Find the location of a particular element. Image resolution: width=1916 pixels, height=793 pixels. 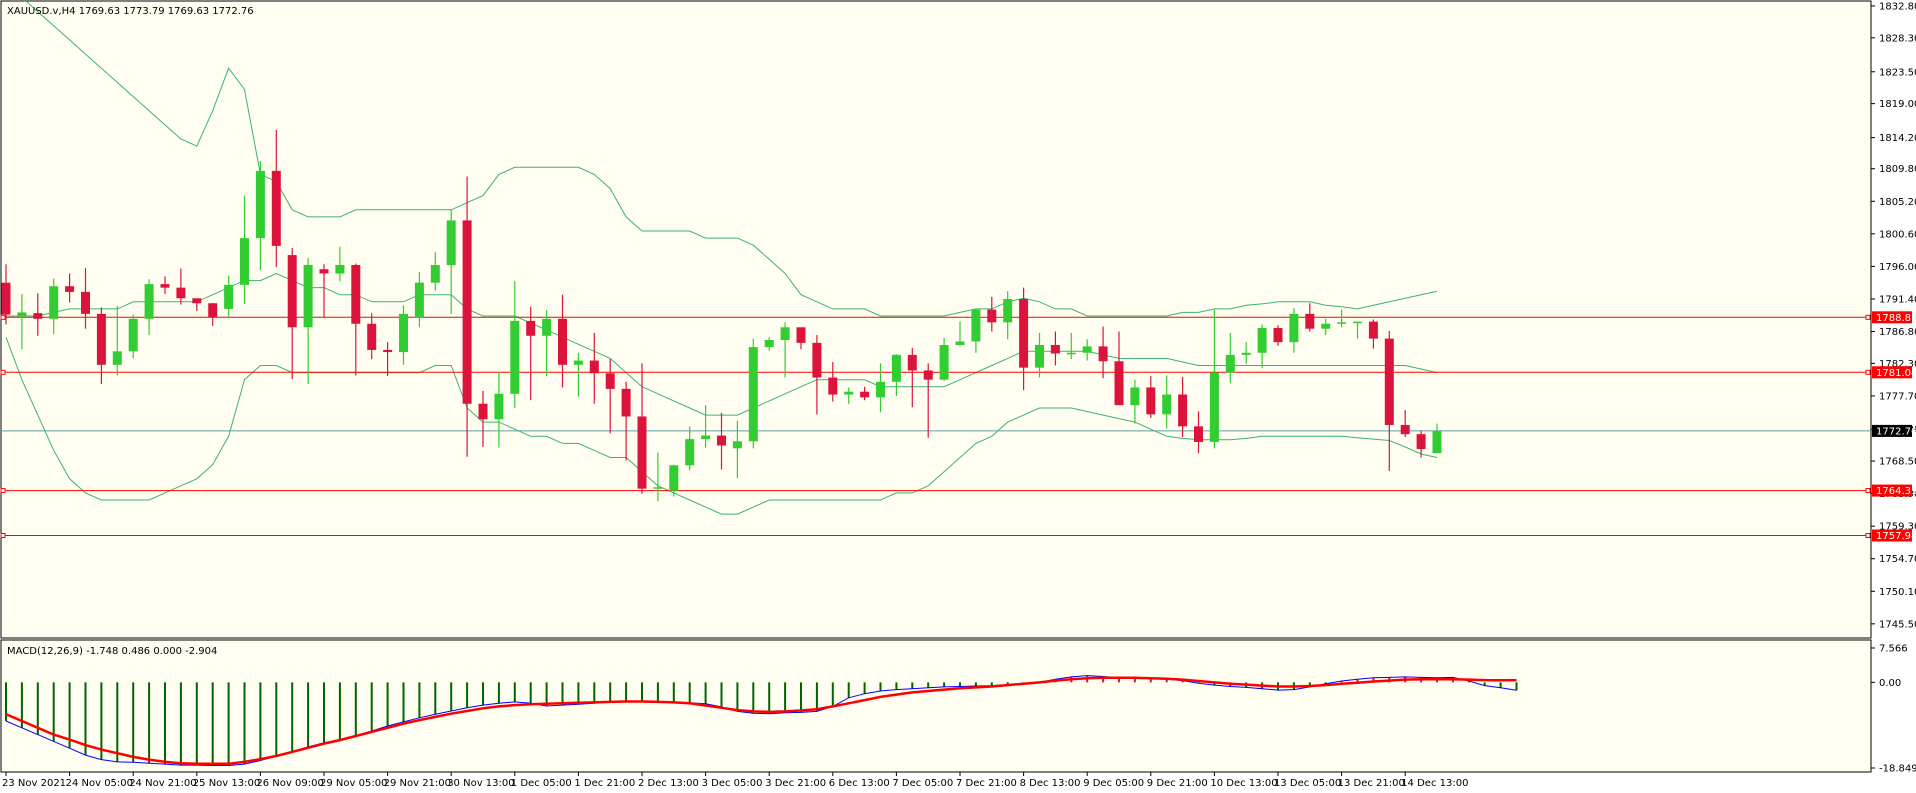

price-tick-label: 1823.50 is located at coordinates (1897, 72).